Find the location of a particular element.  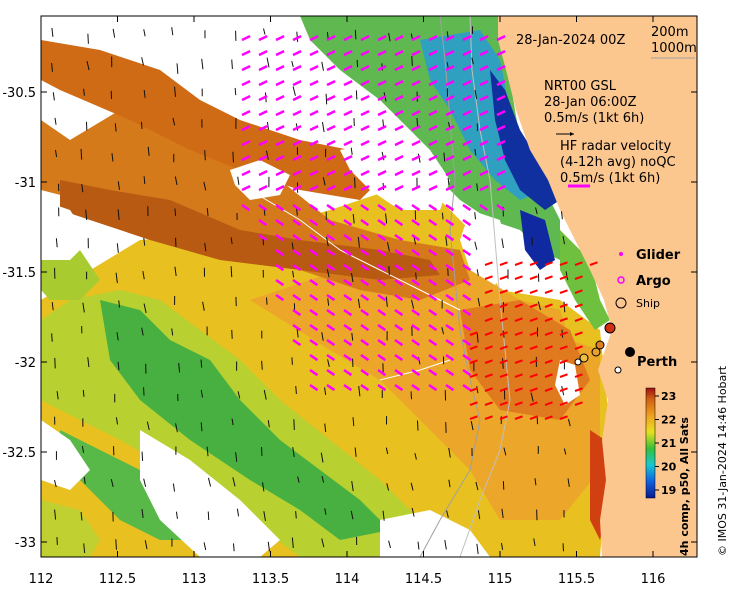

y-tick-label: -32.5 is located at coordinates (19, 453).